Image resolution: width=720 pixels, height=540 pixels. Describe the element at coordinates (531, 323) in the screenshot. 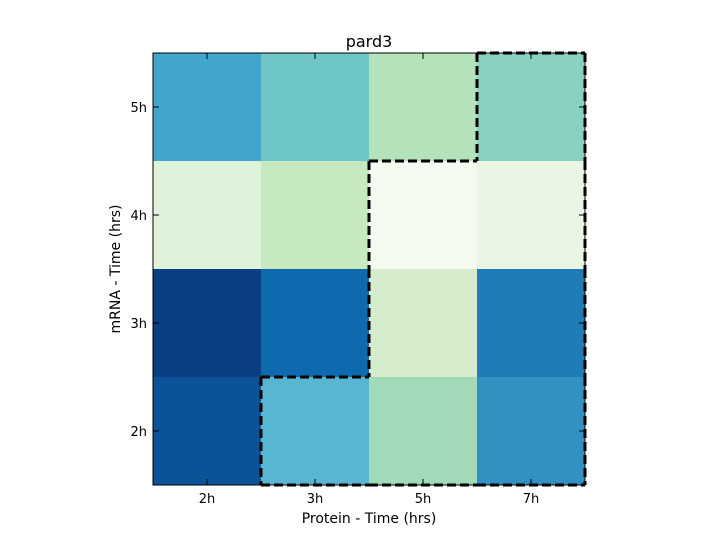

I see `heatmap-cell-3h-7h` at that location.